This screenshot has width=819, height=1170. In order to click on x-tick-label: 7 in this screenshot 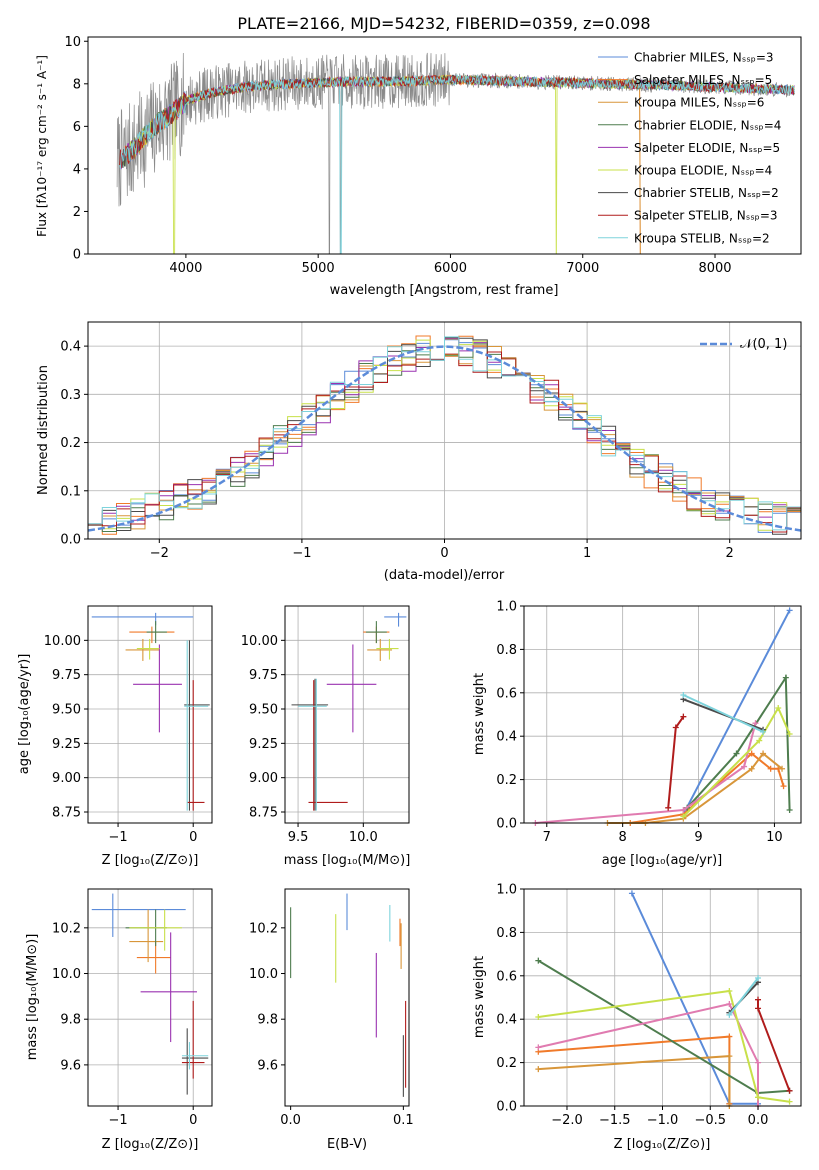, I will do `click(547, 837)`.